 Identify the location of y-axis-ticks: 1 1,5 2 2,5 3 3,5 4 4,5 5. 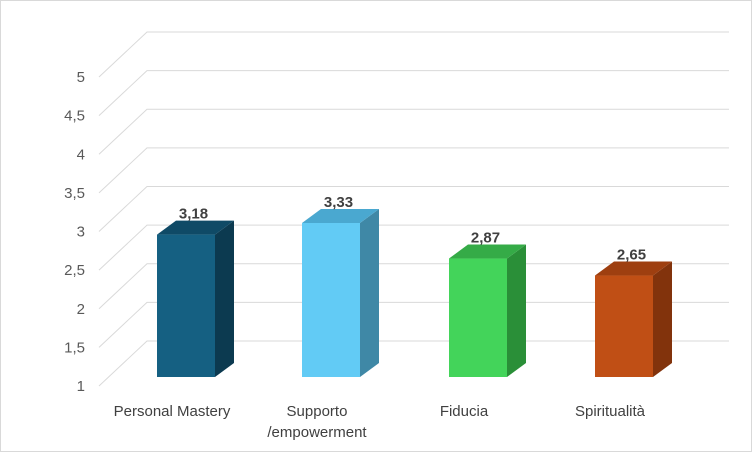
(74, 232).